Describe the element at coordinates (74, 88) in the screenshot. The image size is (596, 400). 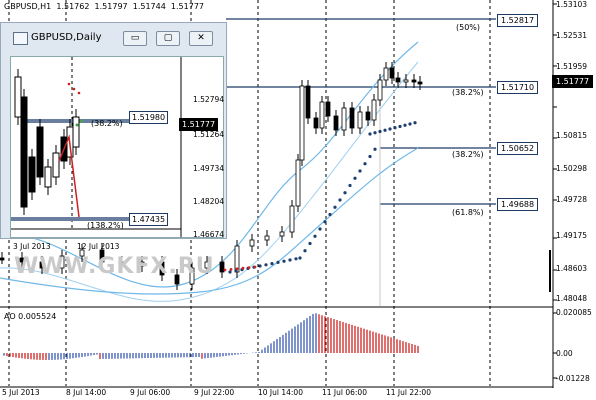
I see `daily-sar-dots` at that location.